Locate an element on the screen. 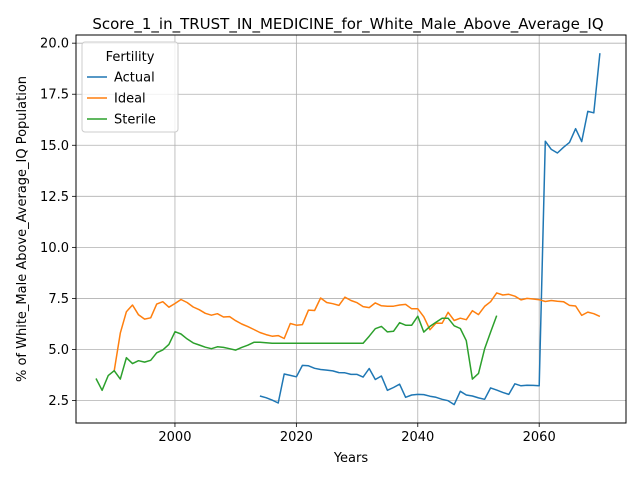 The height and width of the screenshot is (480, 640). legend-box is located at coordinates (130, 87).